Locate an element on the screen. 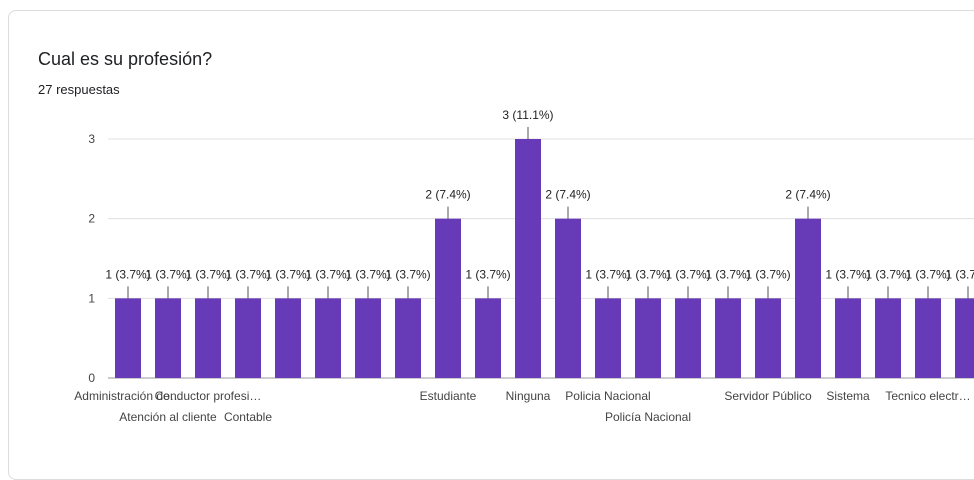  y-tick-label: 0 is located at coordinates (91, 378).